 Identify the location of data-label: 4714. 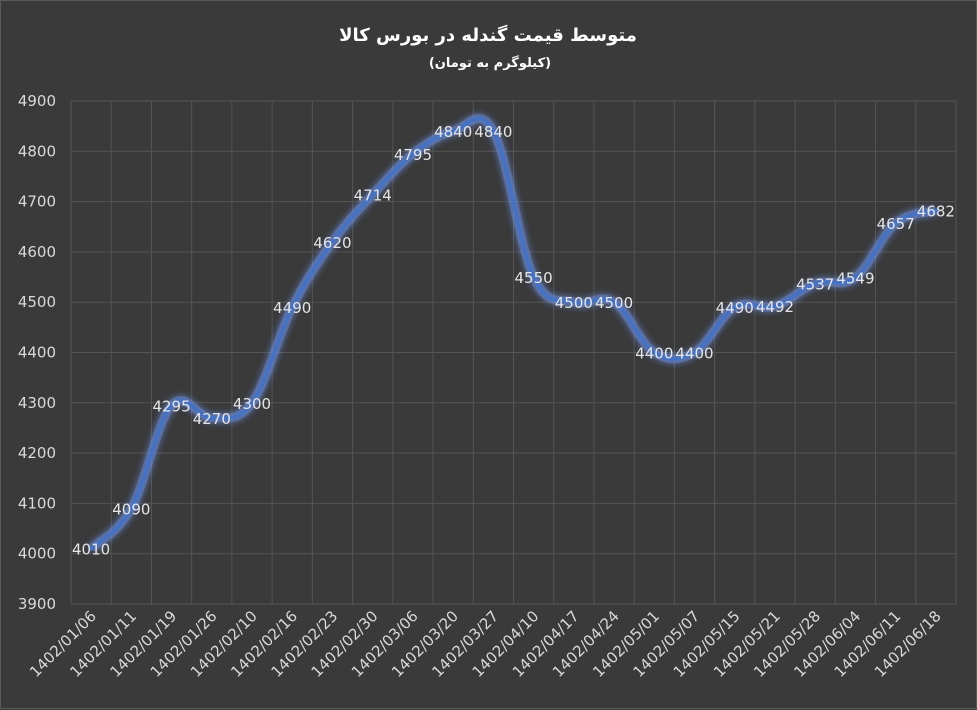
(373, 196).